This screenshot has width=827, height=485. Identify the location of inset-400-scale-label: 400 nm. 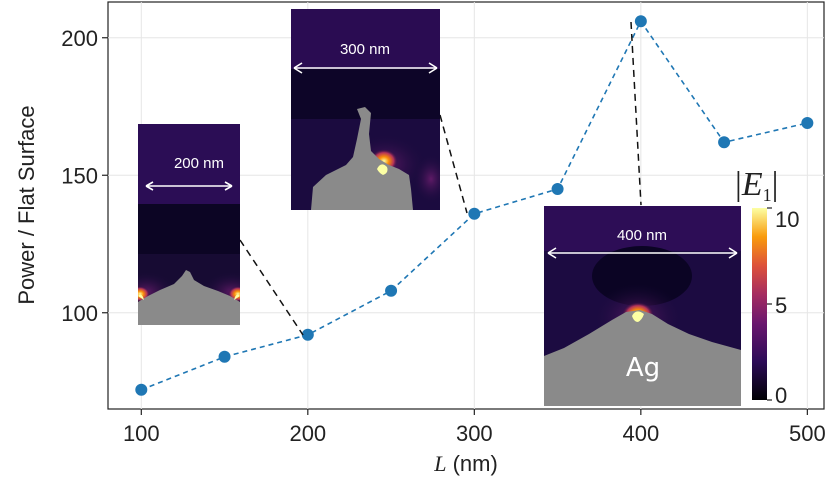
(642, 235).